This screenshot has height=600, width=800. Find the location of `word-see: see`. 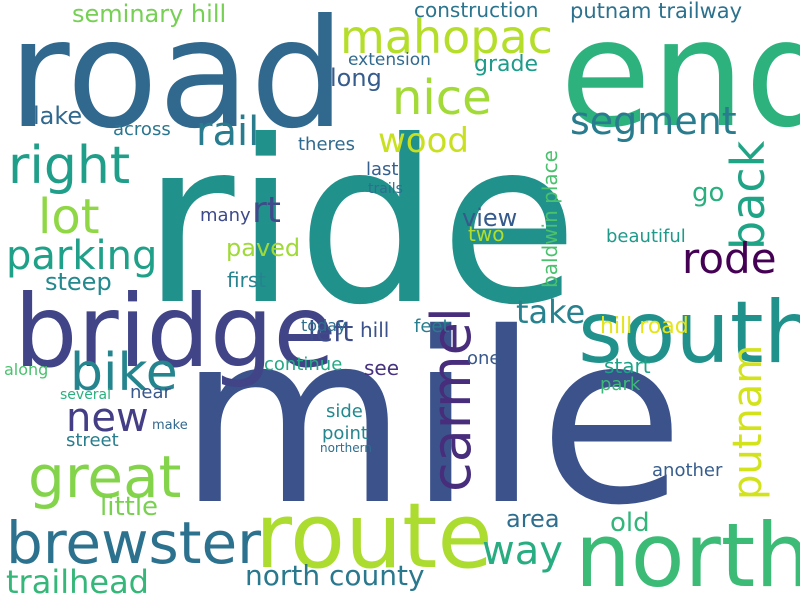

word-see: see is located at coordinates (382, 368).